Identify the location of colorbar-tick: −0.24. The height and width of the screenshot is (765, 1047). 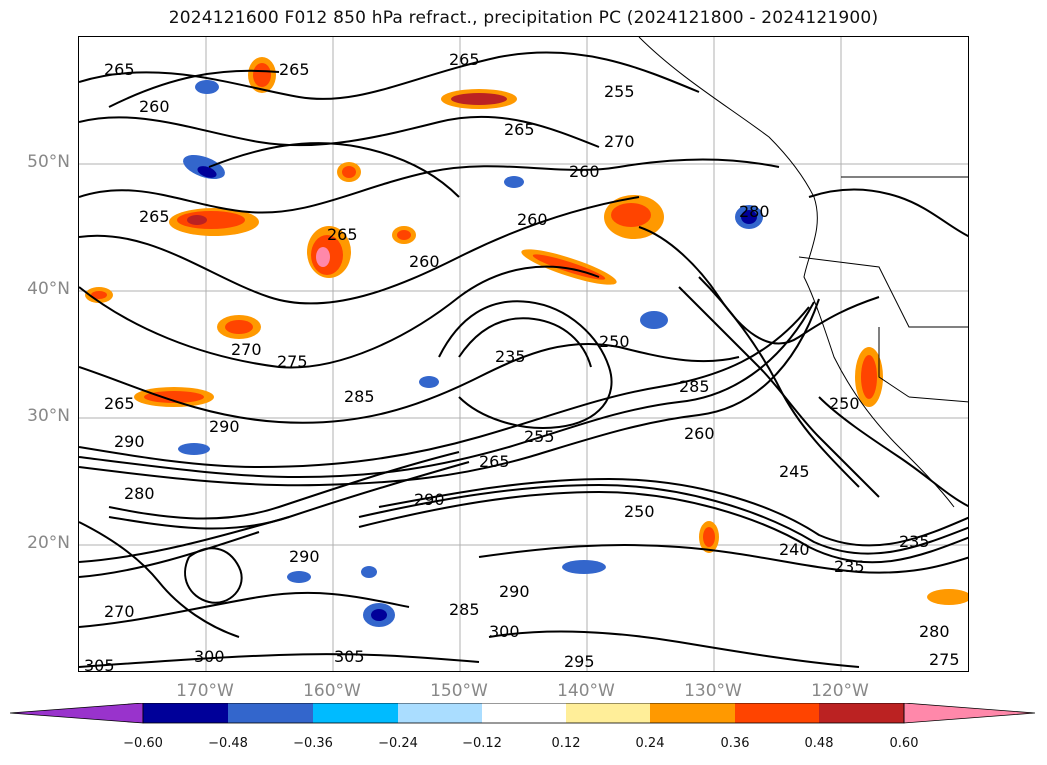
(398, 743).